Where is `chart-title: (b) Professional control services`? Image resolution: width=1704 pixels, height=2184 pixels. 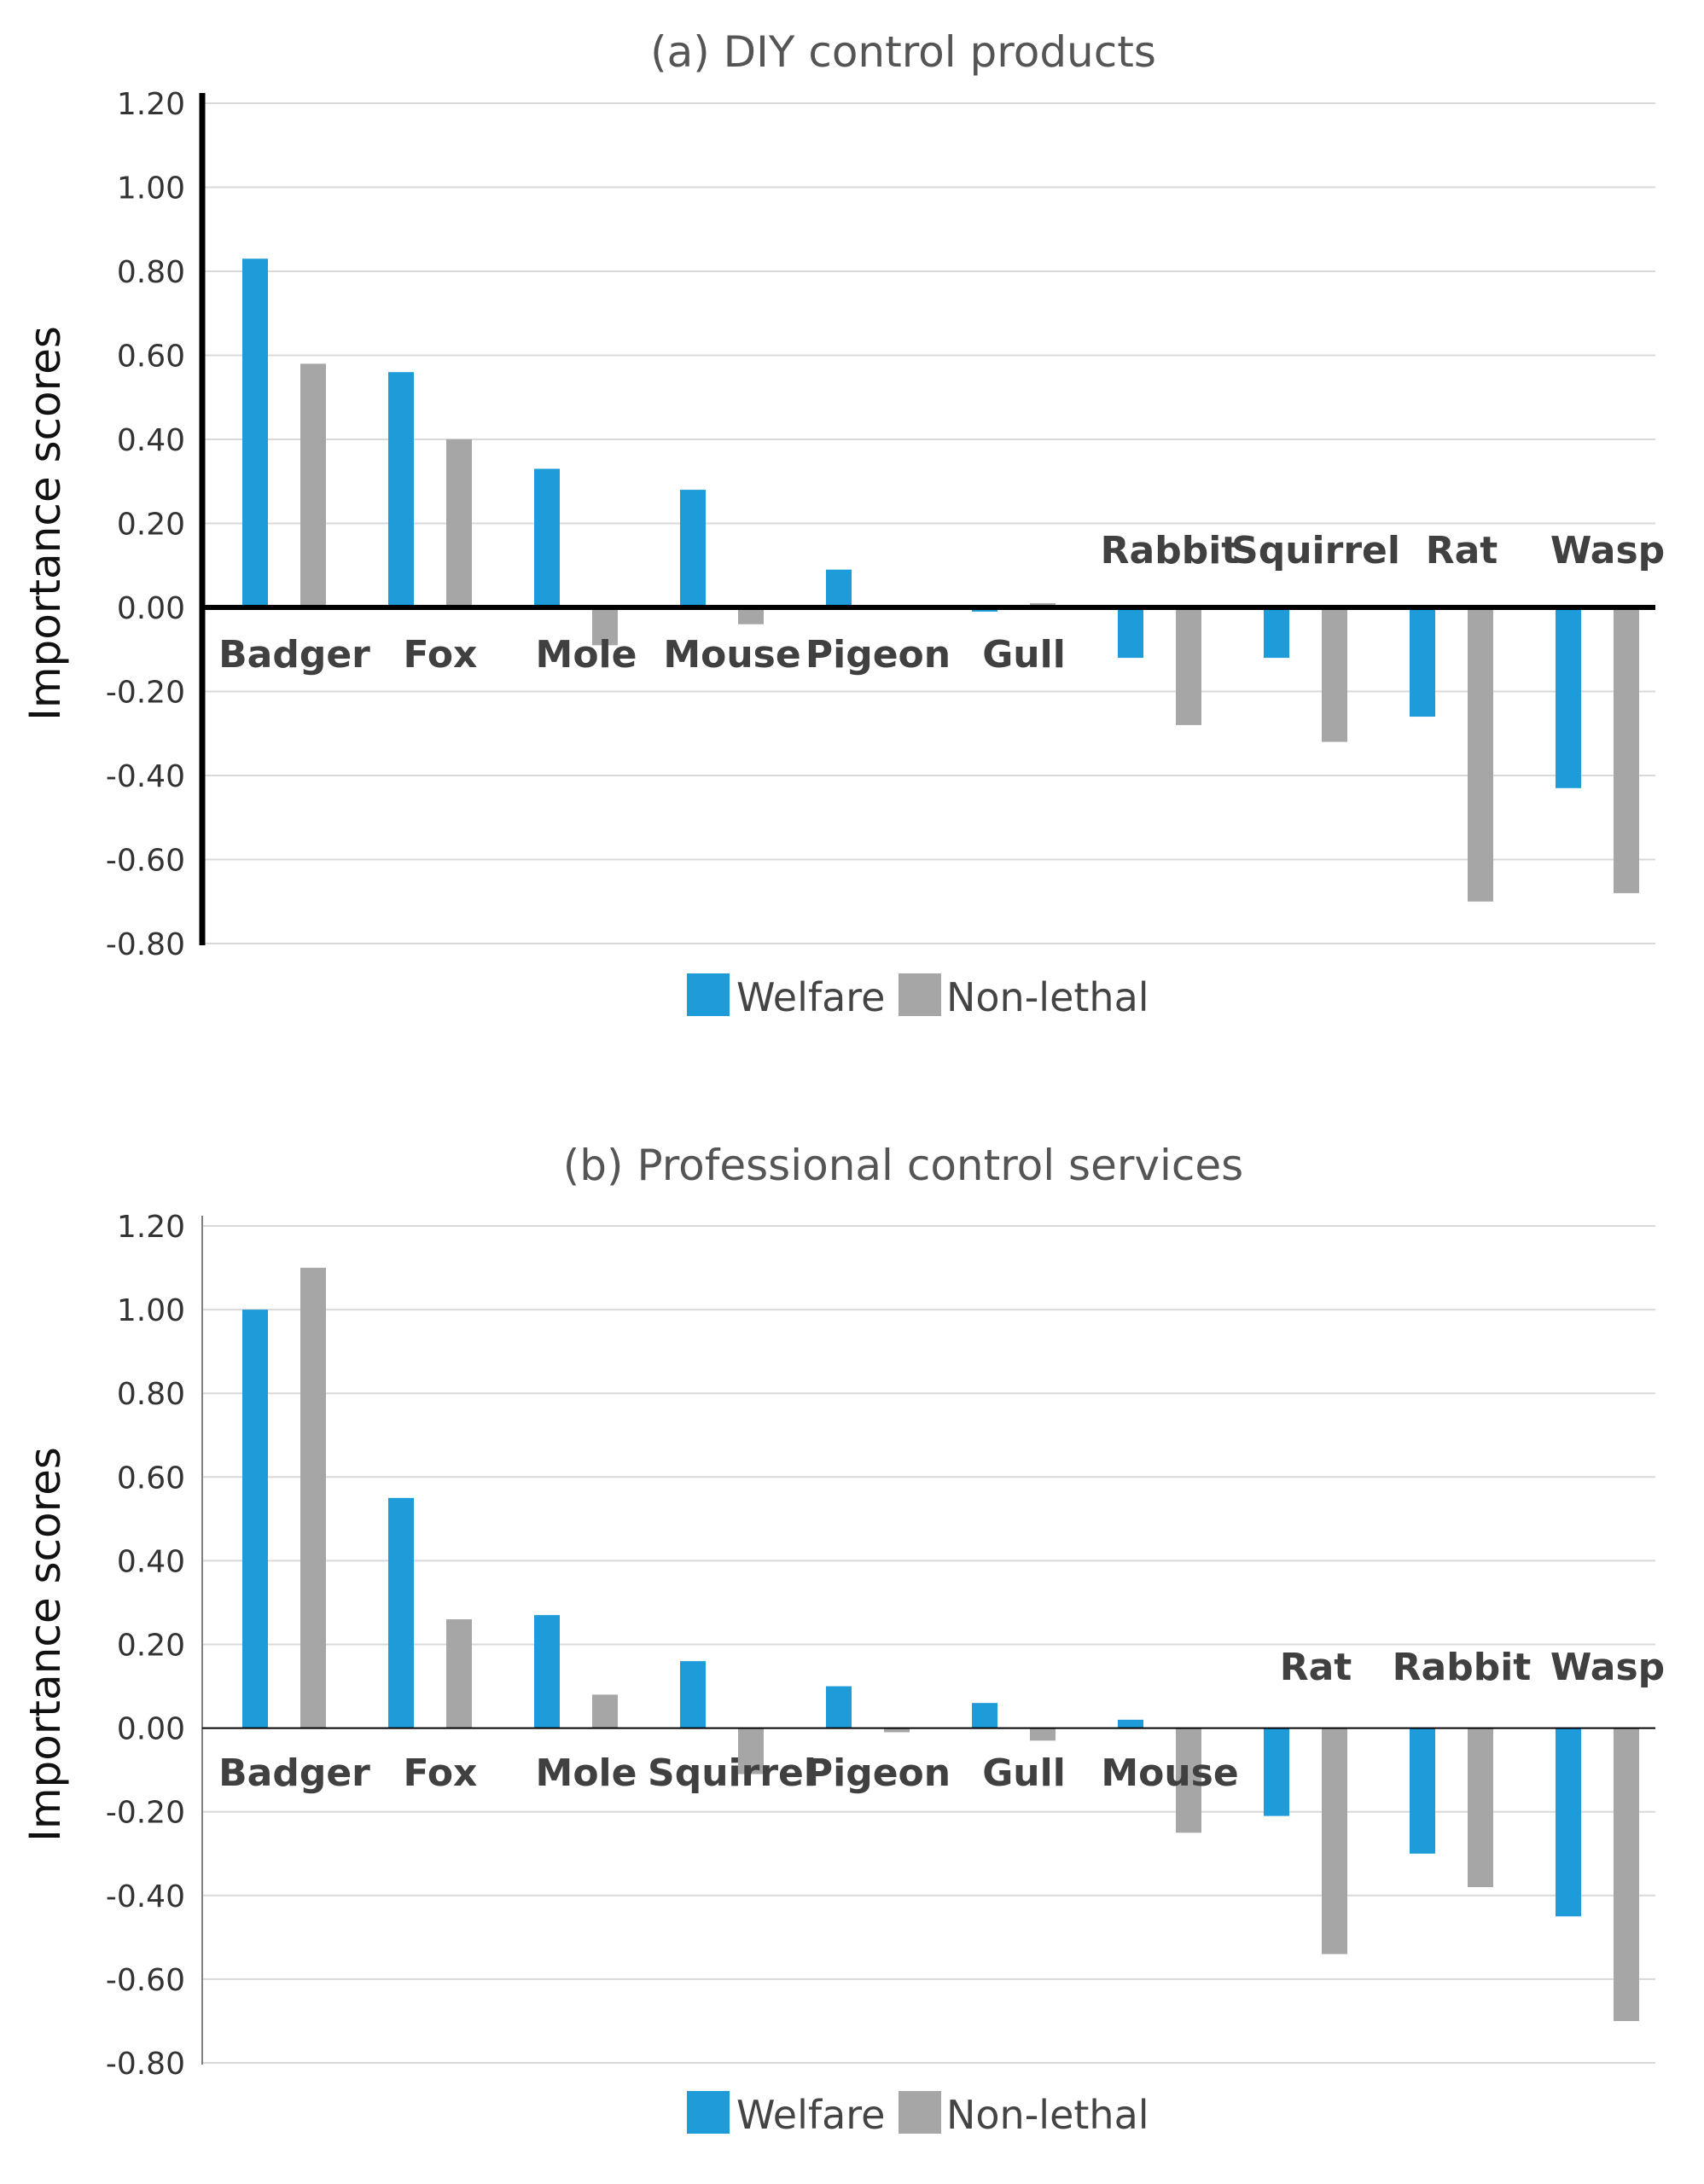
chart-title: (b) Professional control services is located at coordinates (903, 1165).